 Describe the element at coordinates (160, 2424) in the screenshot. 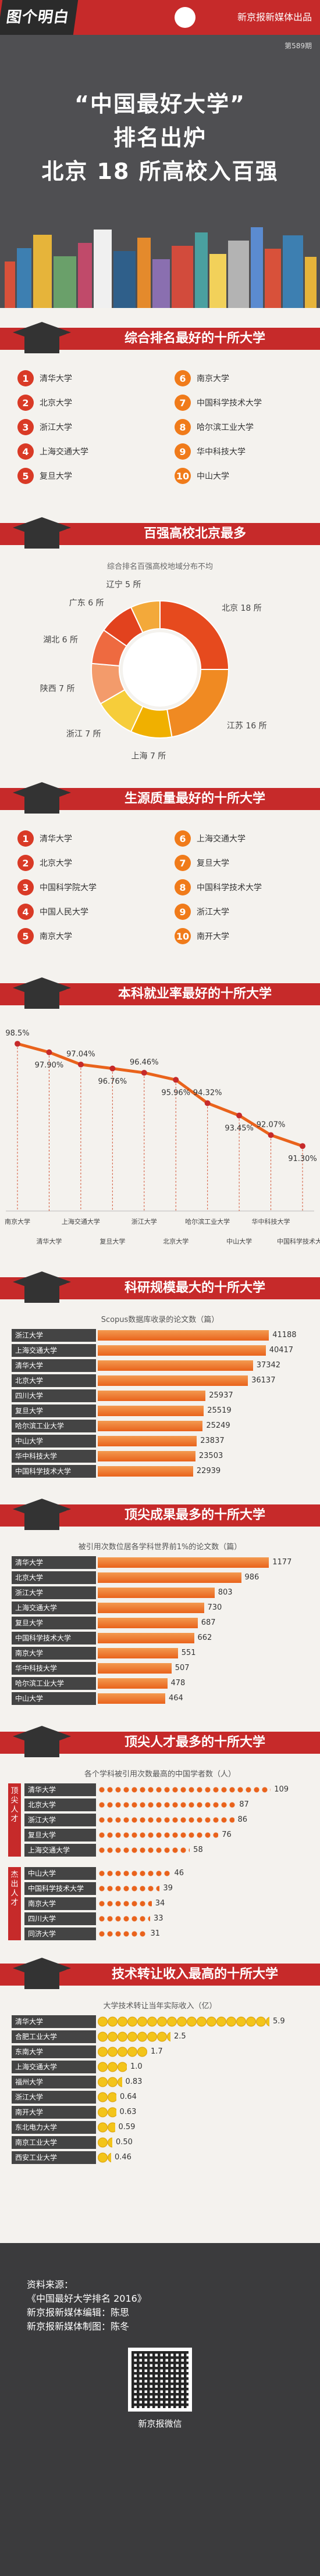

I see `qr-label: 新京报微信` at that location.